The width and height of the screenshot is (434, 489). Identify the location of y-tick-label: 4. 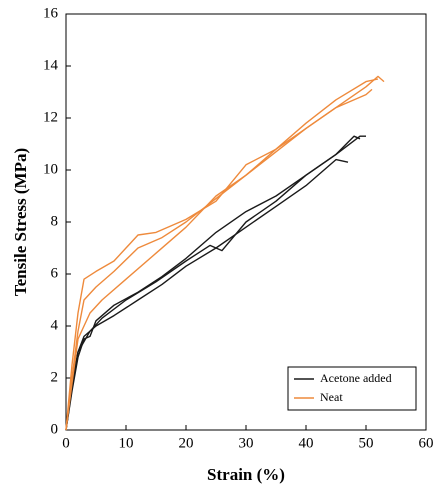
(55, 325).